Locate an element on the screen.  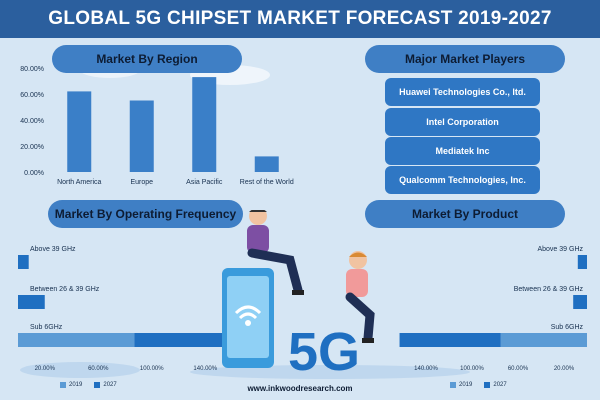
category-label: Asia Pacific is located at coordinates (204, 182).